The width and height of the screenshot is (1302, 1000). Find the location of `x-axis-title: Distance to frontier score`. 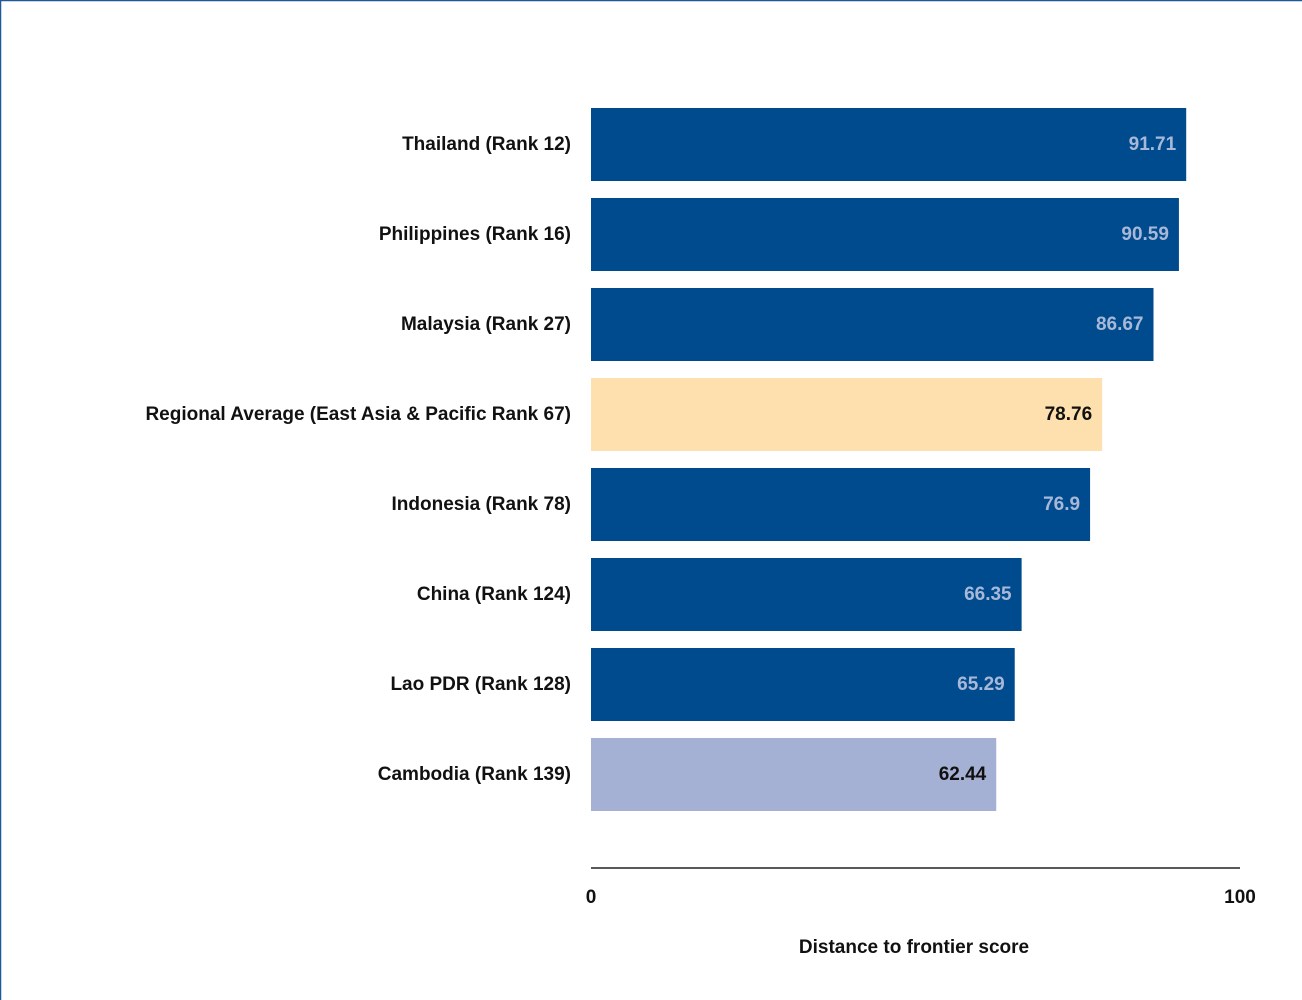

x-axis-title: Distance to frontier score is located at coordinates (914, 947).